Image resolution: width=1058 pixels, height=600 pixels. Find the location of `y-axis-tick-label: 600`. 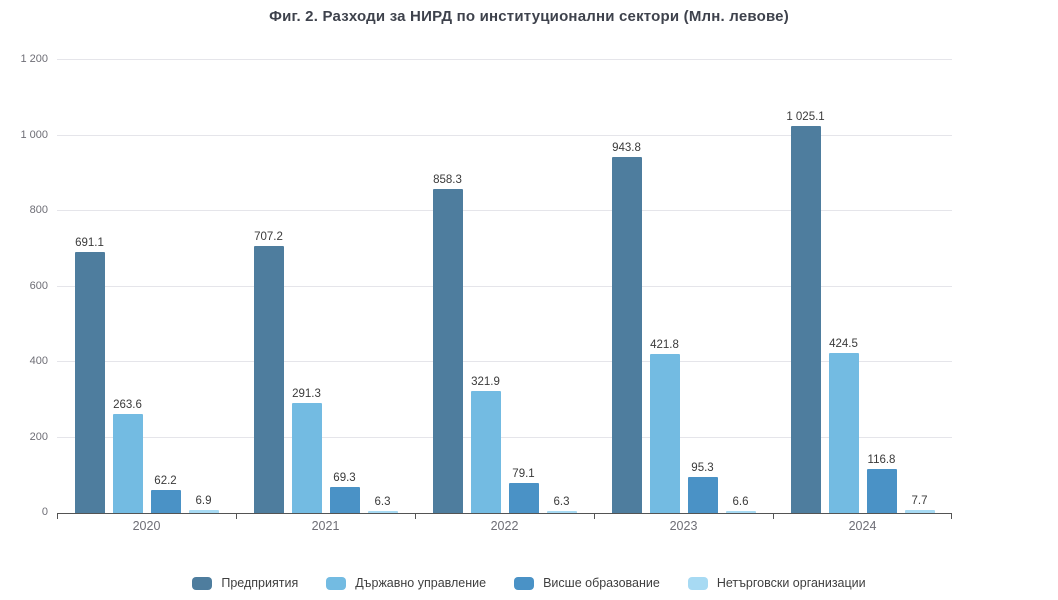

y-axis-tick-label: 600 is located at coordinates (38, 285).